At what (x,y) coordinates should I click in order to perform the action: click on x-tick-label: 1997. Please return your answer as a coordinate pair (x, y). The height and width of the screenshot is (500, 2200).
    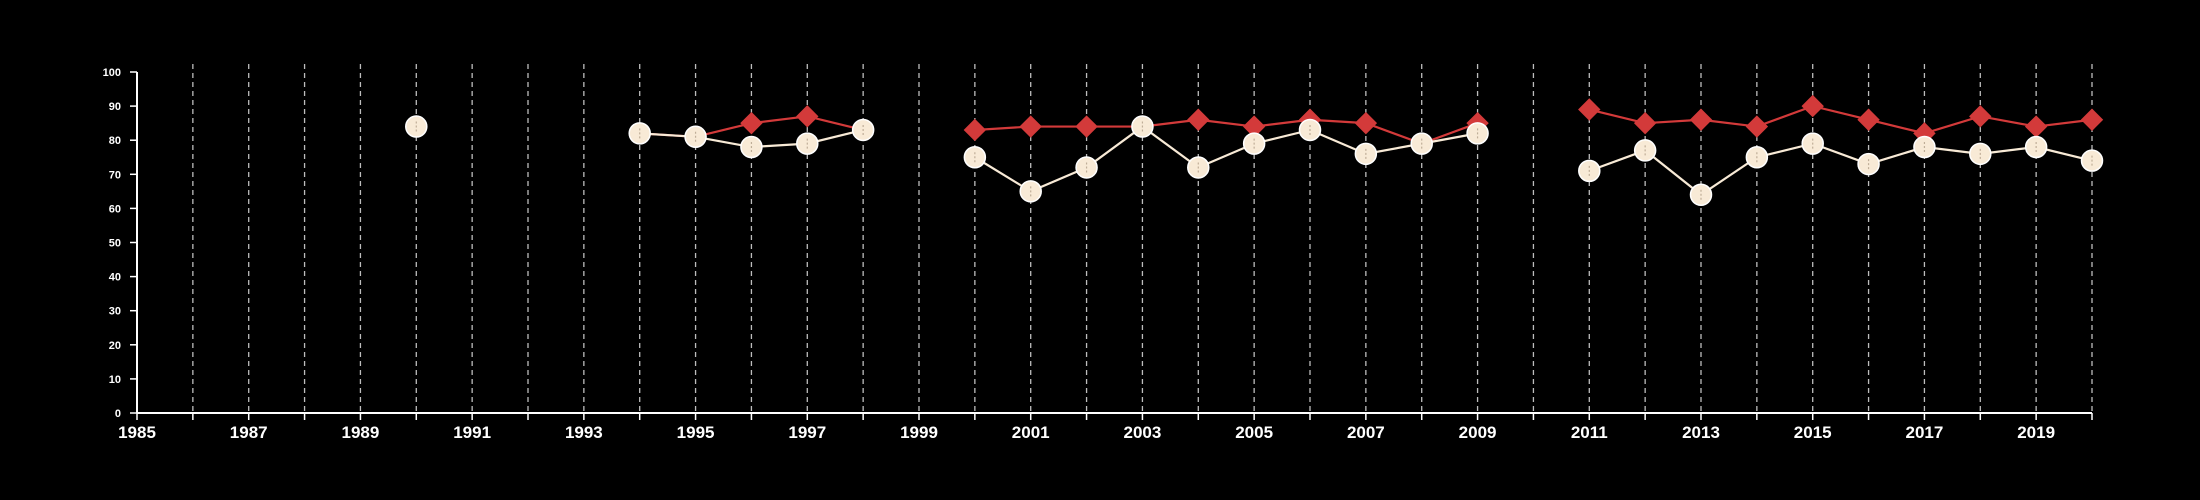
    Looking at the image, I should click on (807, 432).